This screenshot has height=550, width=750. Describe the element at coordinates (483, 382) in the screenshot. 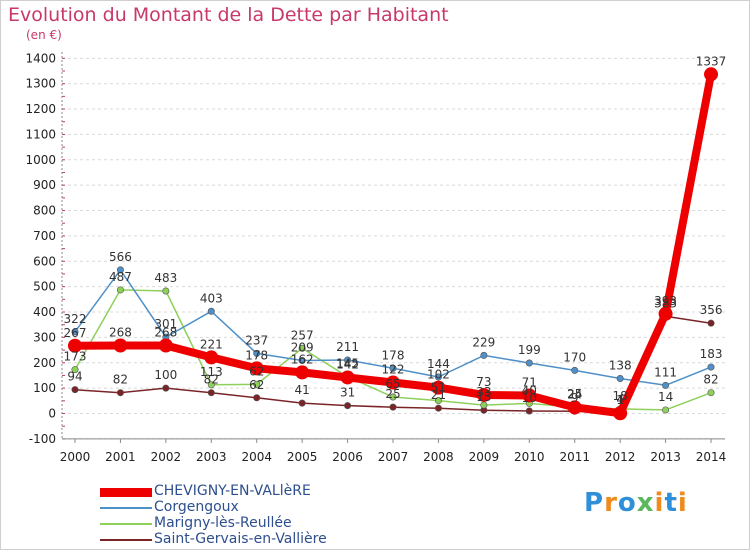

I see `data-label: 73` at that location.